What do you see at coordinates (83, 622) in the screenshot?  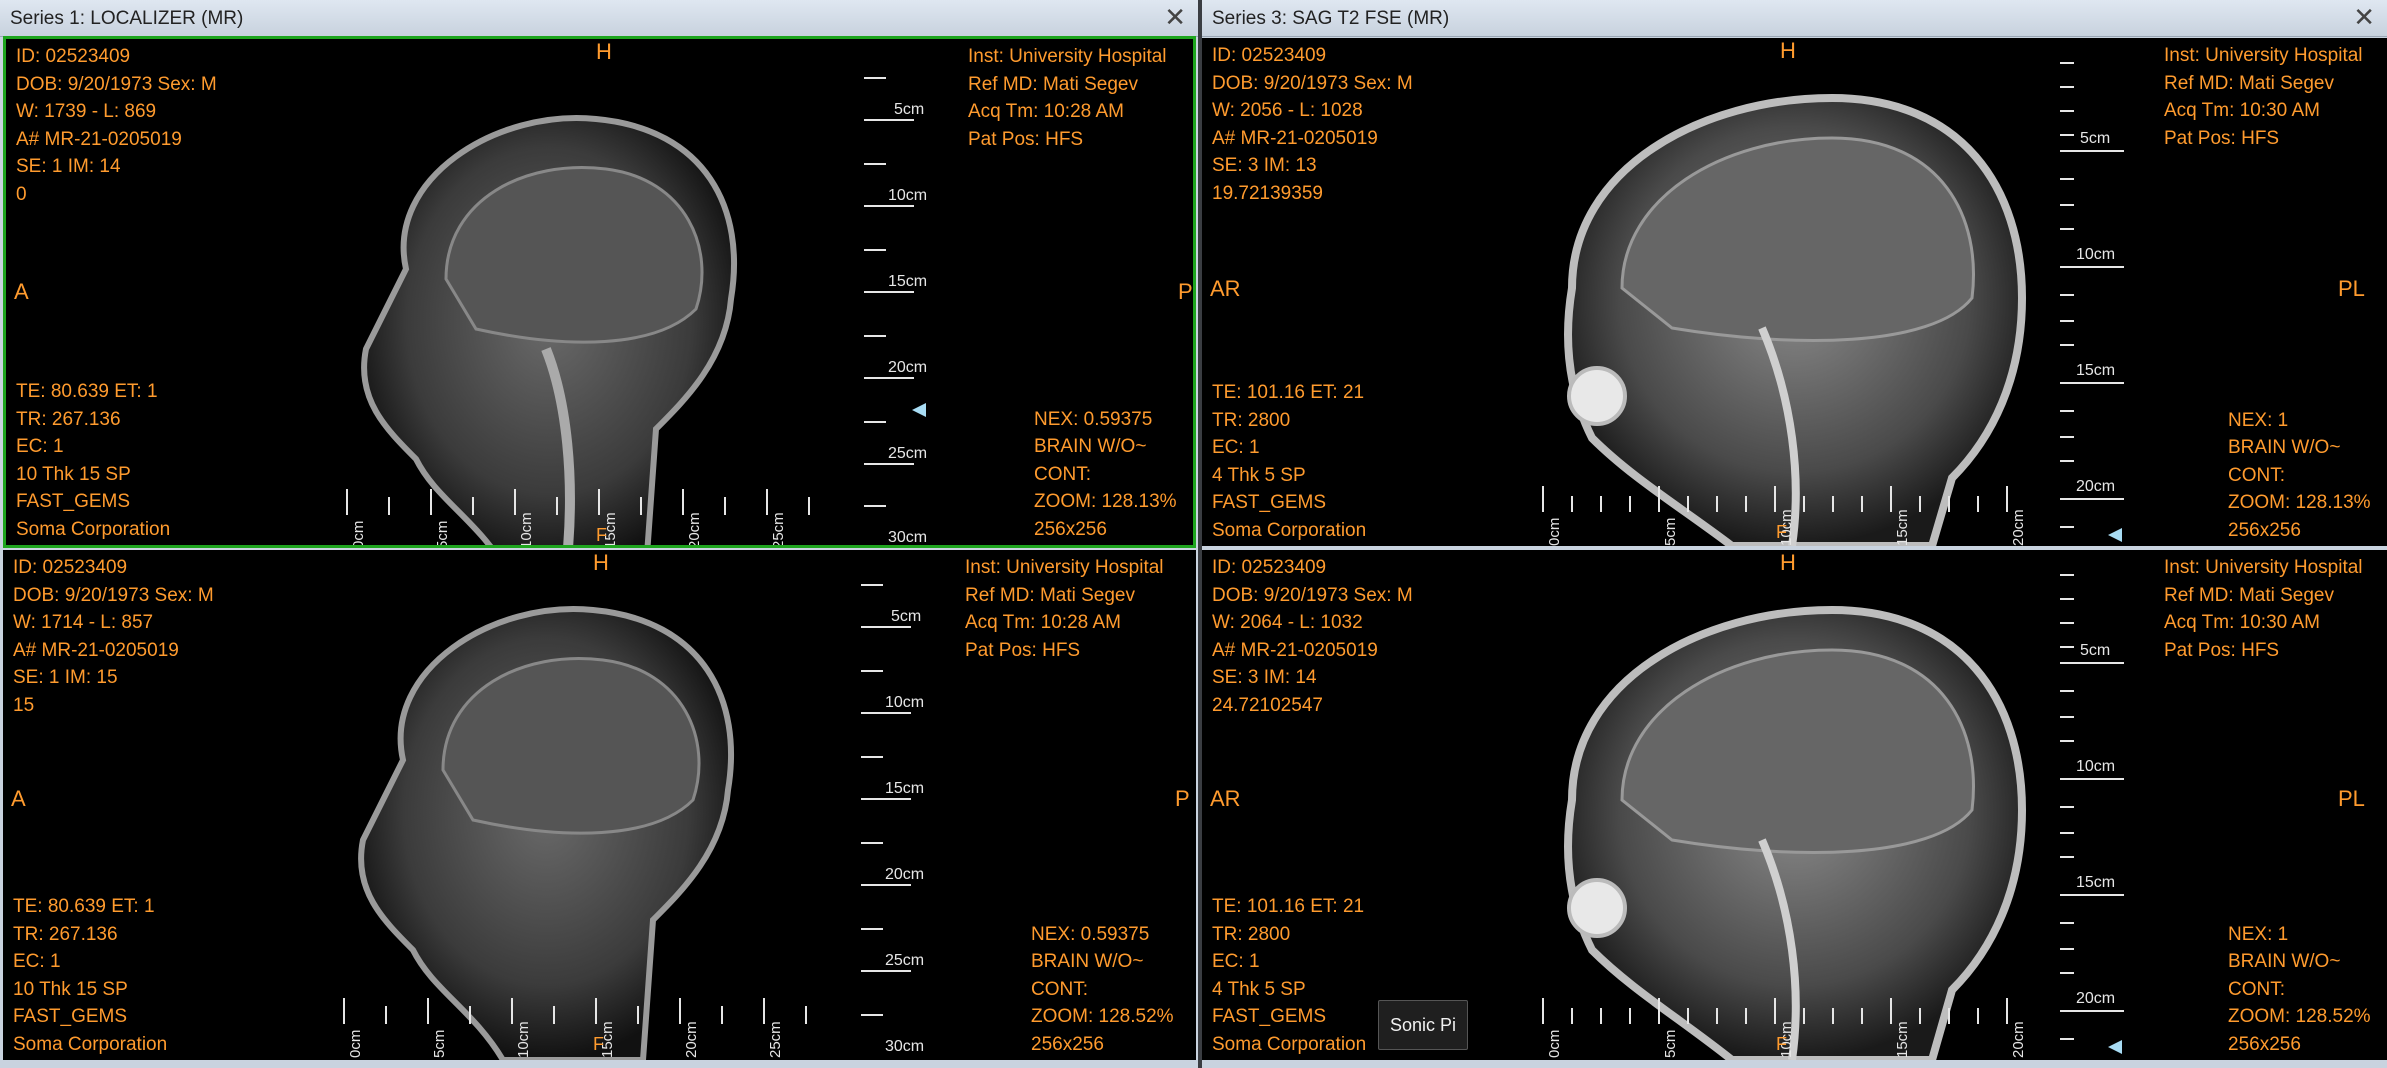 I see `window-level: W: 1714 - L: 857` at bounding box center [83, 622].